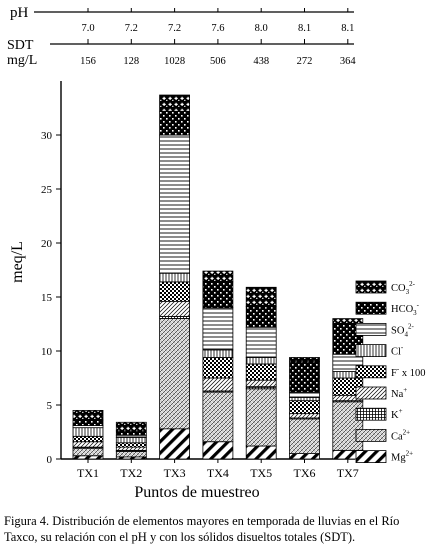 The width and height of the screenshot is (432, 549). What do you see at coordinates (218, 61) in the screenshot?
I see `sdt-value: 506` at bounding box center [218, 61].